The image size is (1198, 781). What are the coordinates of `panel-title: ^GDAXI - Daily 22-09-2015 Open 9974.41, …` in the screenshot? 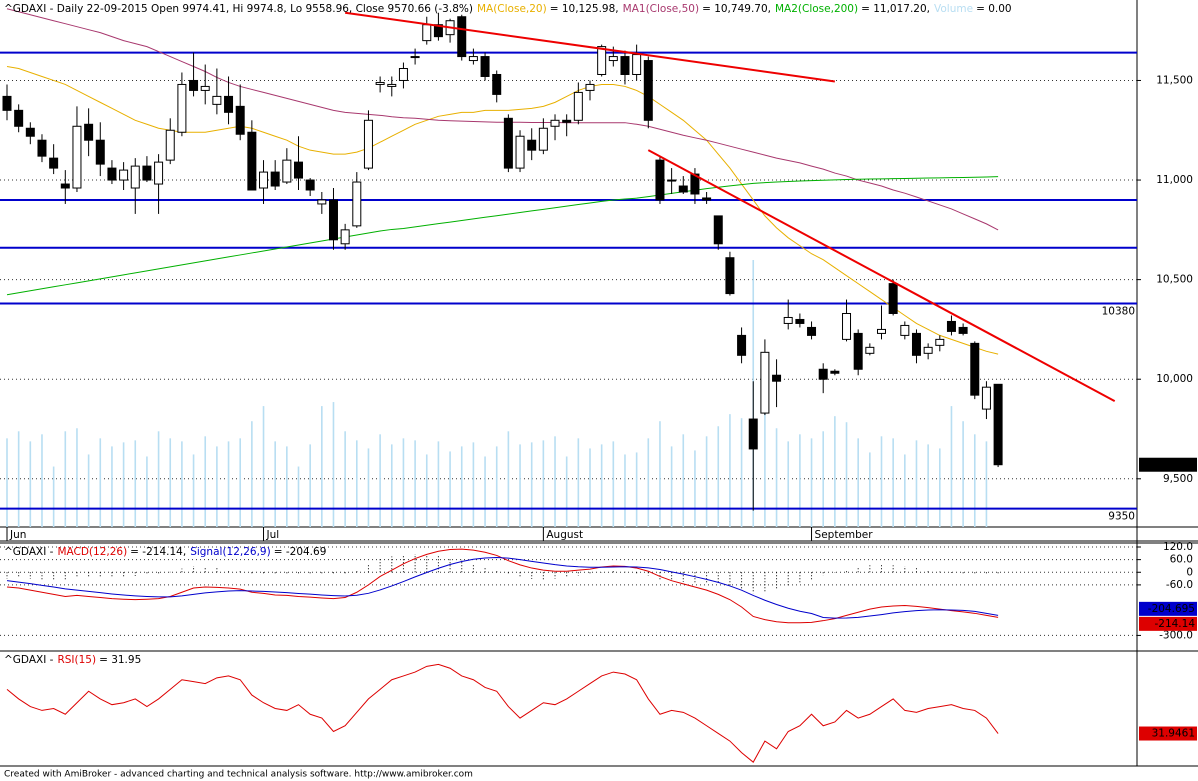 It's located at (508, 9).